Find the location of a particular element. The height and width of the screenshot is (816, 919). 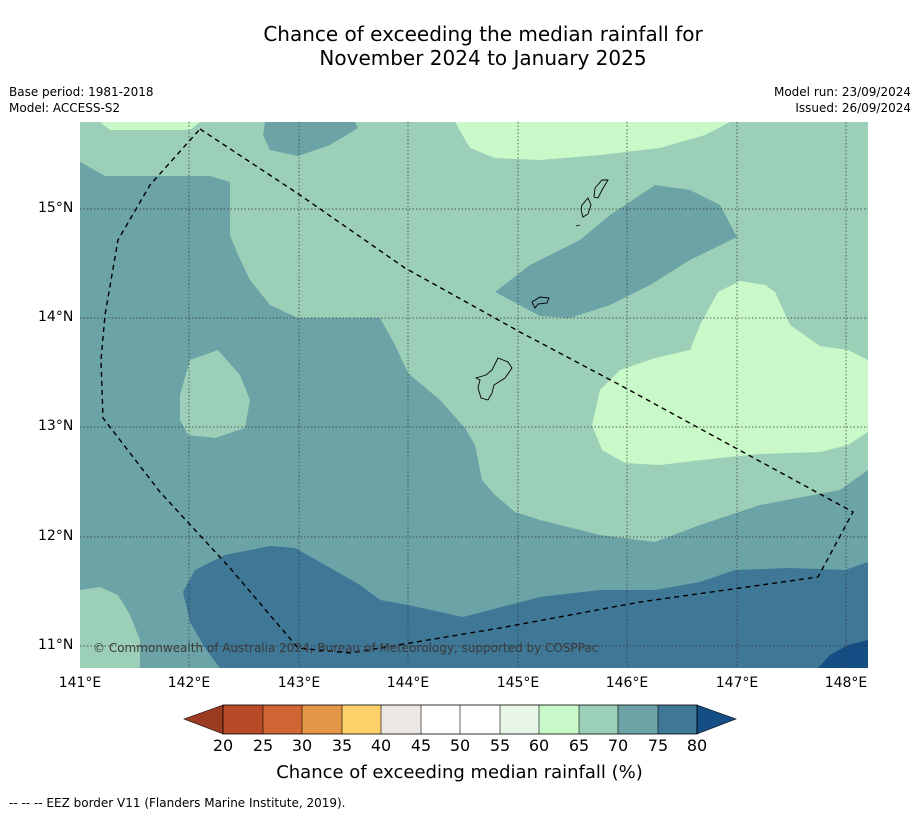

lat-label-11: 11°N is located at coordinates (56, 645).